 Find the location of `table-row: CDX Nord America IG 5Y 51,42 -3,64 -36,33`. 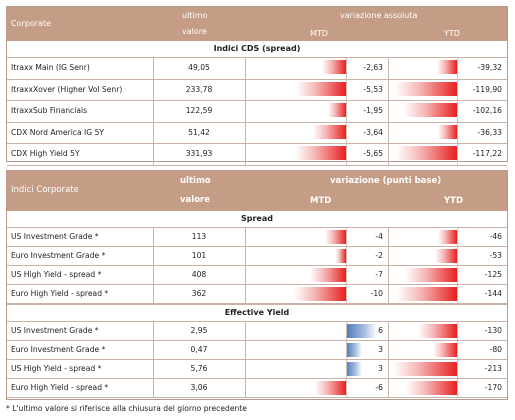

table-row: CDX Nord America IG 5Y 51,42 -3,64 -36,33 is located at coordinates (257, 133).